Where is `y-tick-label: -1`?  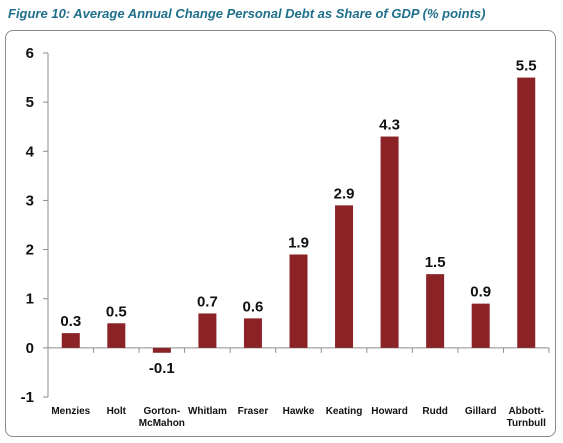 y-tick-label: -1 is located at coordinates (27, 397).